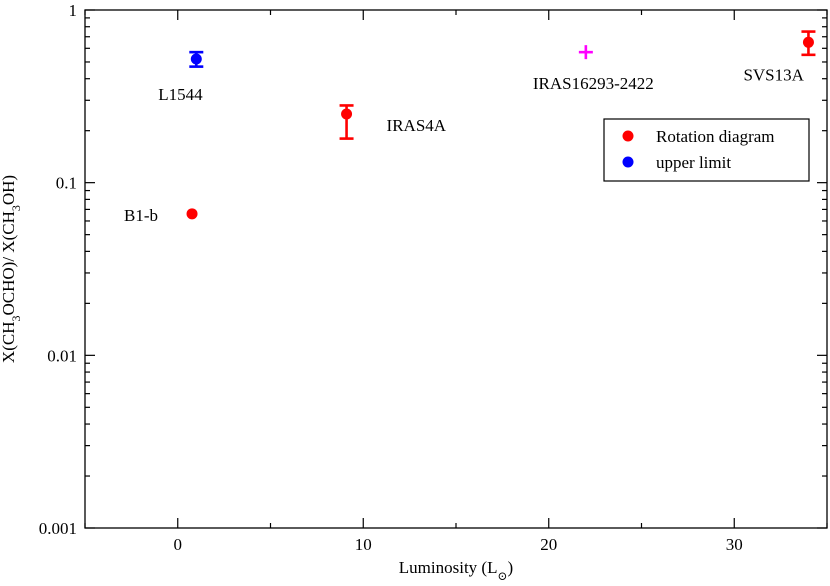 The width and height of the screenshot is (830, 586). I want to click on legend-marker-rotation-diagram, so click(628, 136).